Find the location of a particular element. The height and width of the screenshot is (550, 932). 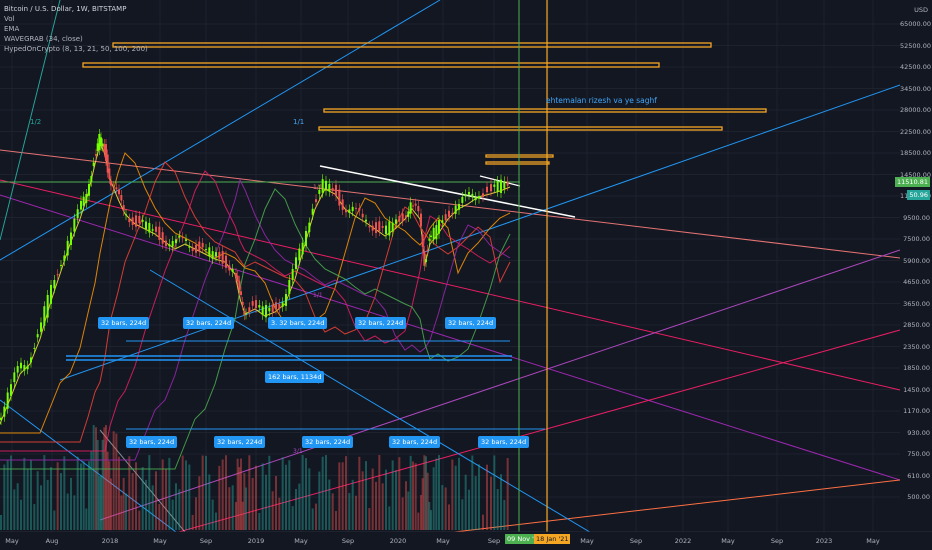

range-tag-top-3: 3. 32 bars, 224d is located at coordinates (298, 323).